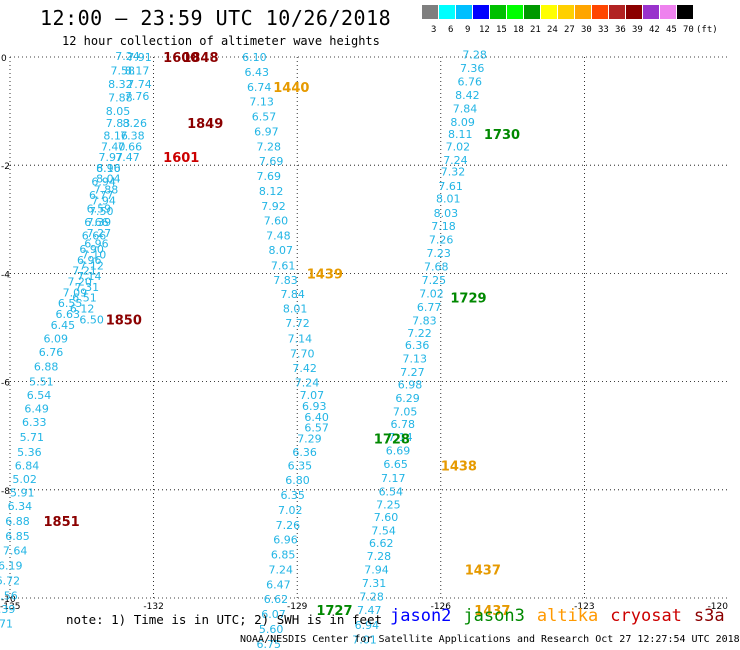 The width and height of the screenshot is (740, 650). Describe the element at coordinates (87, 287) in the screenshot. I see `wave-height-value: 7.31` at that location.